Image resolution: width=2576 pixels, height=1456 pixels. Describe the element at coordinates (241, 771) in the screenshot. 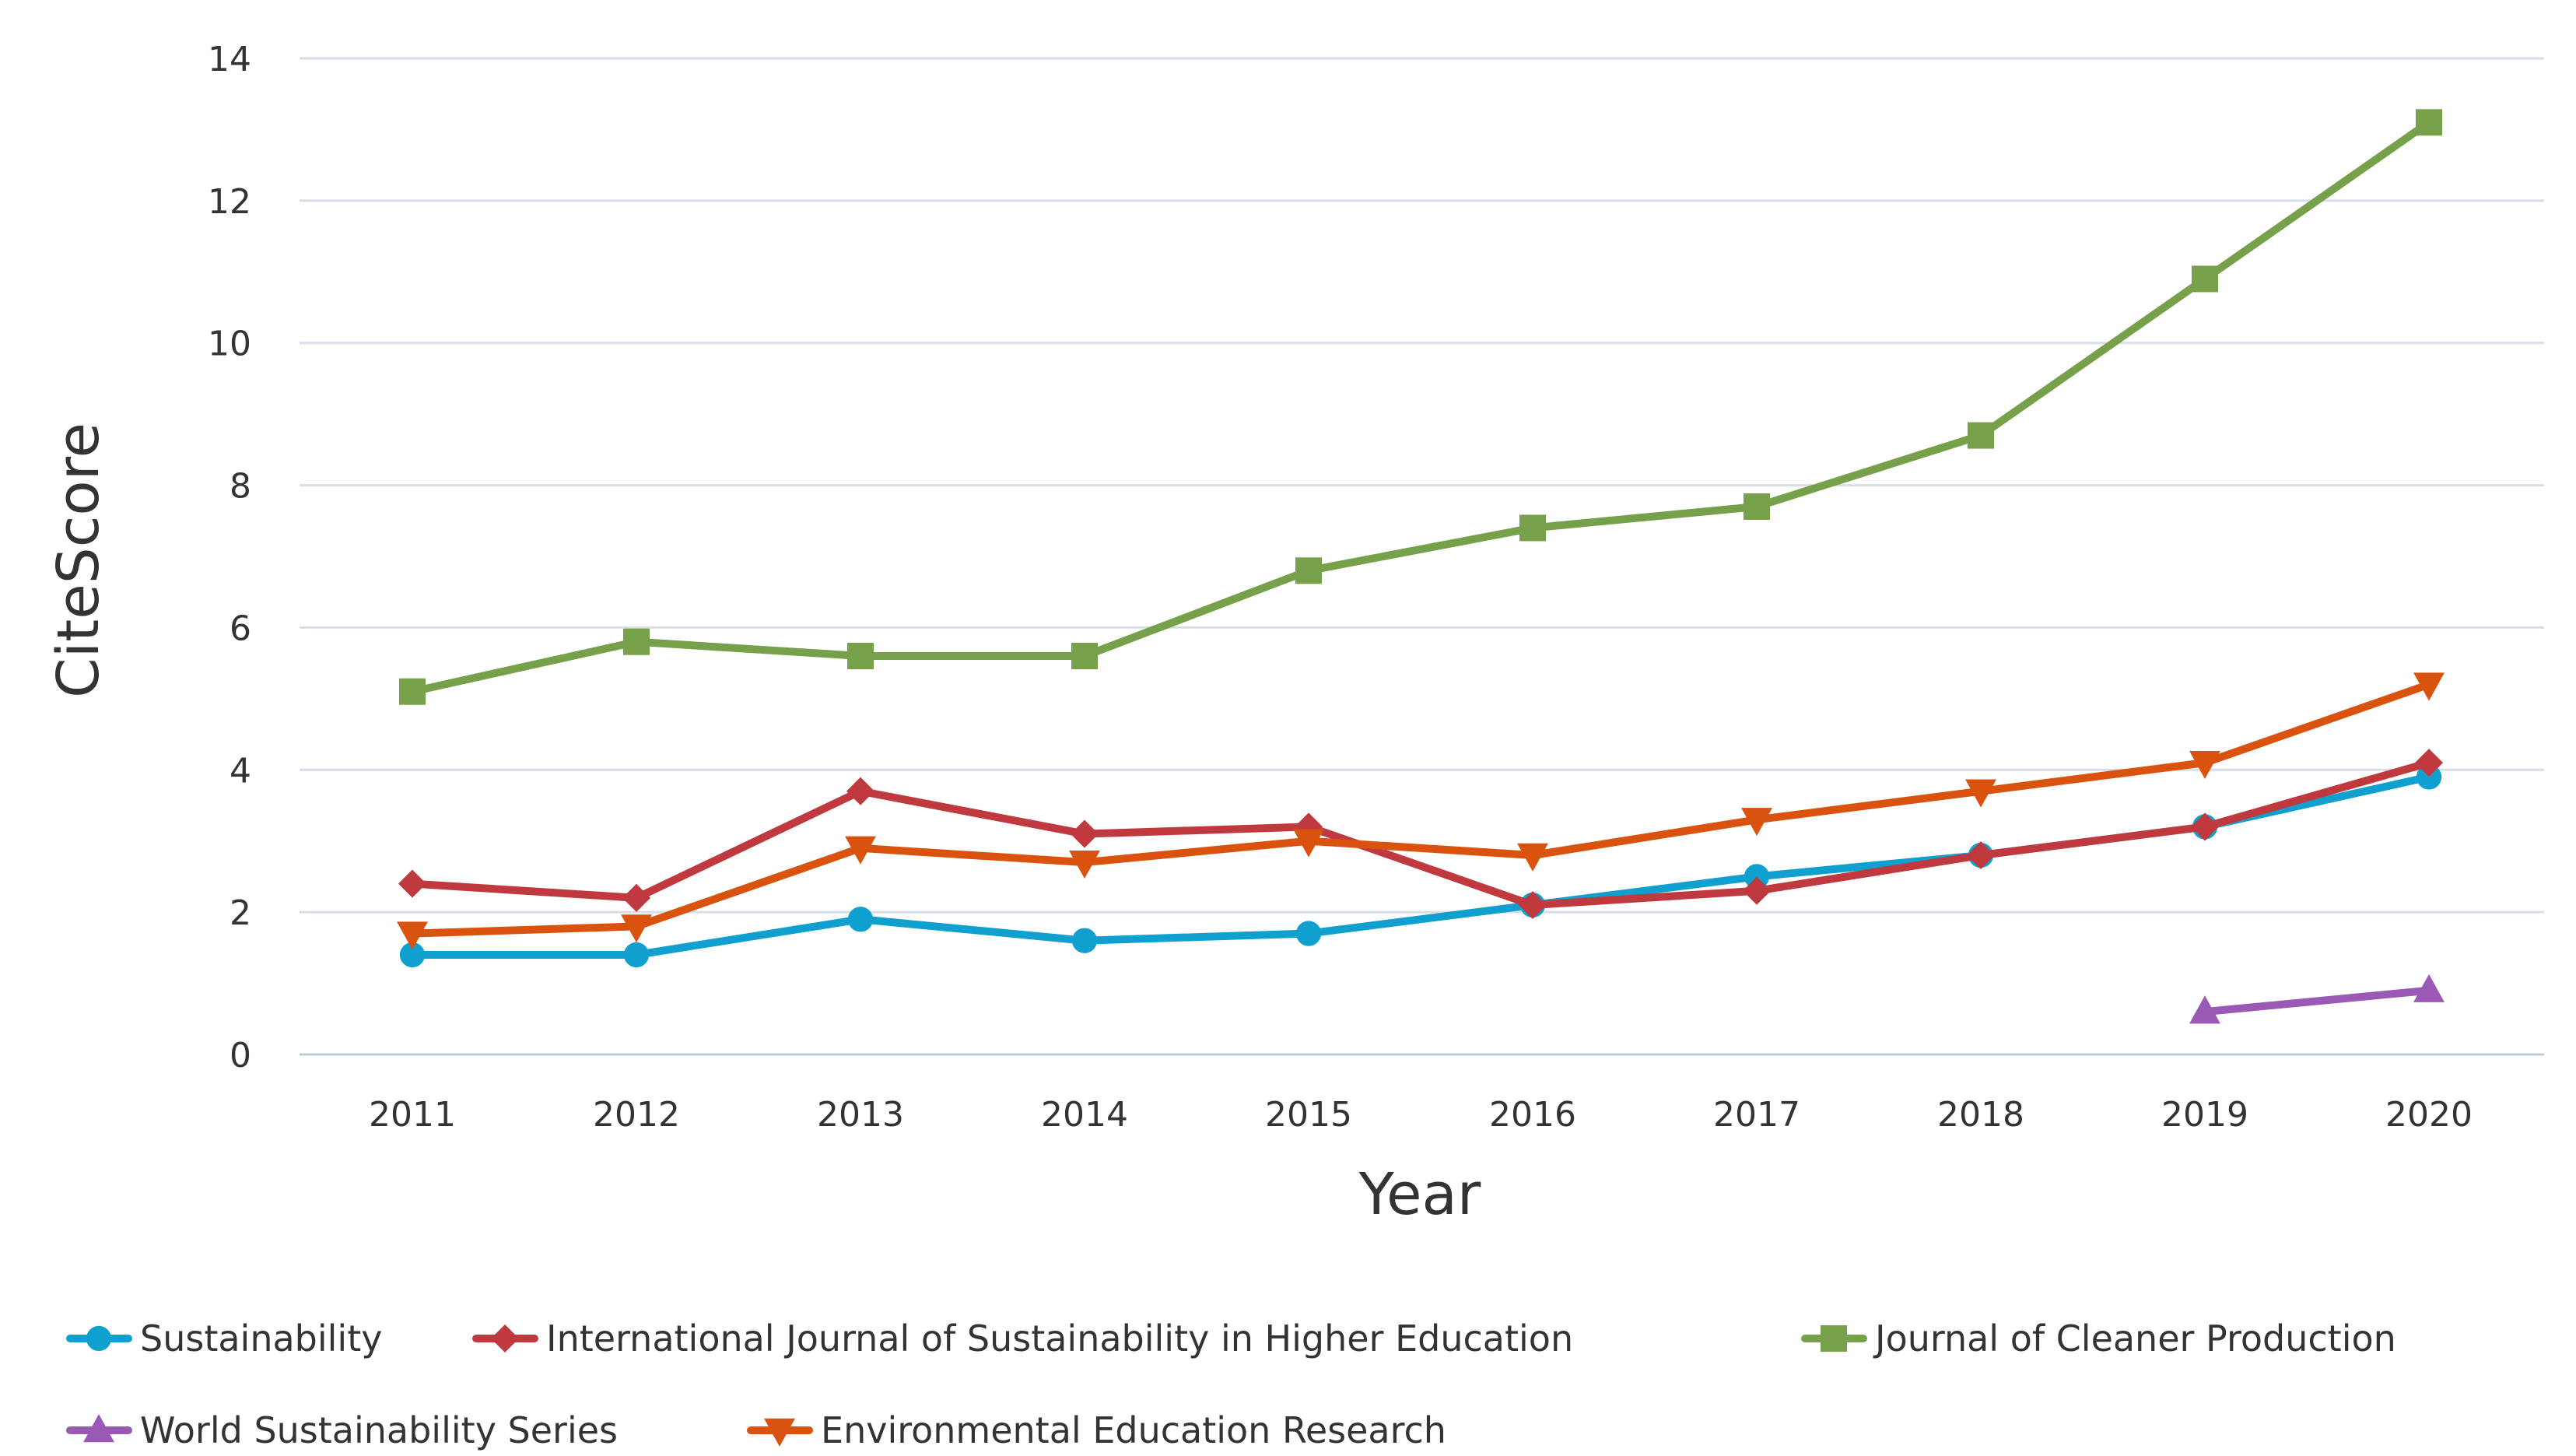

I see `y-tick-label: 4` at that location.